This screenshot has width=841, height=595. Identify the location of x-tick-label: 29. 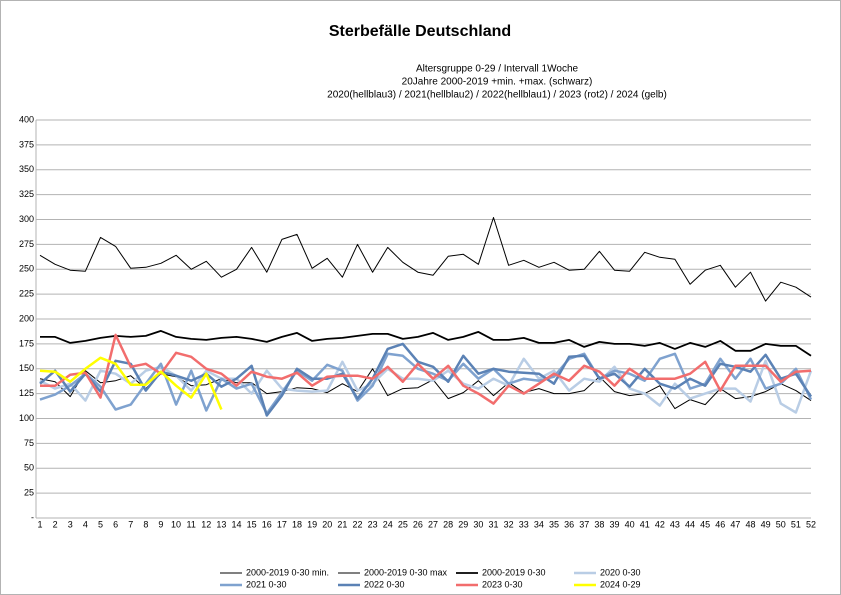
(463, 524).